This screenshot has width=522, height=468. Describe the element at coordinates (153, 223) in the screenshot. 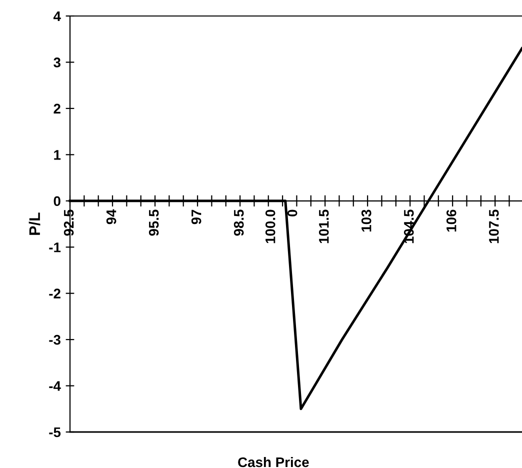

I see `x-tick-label: 95.5` at that location.